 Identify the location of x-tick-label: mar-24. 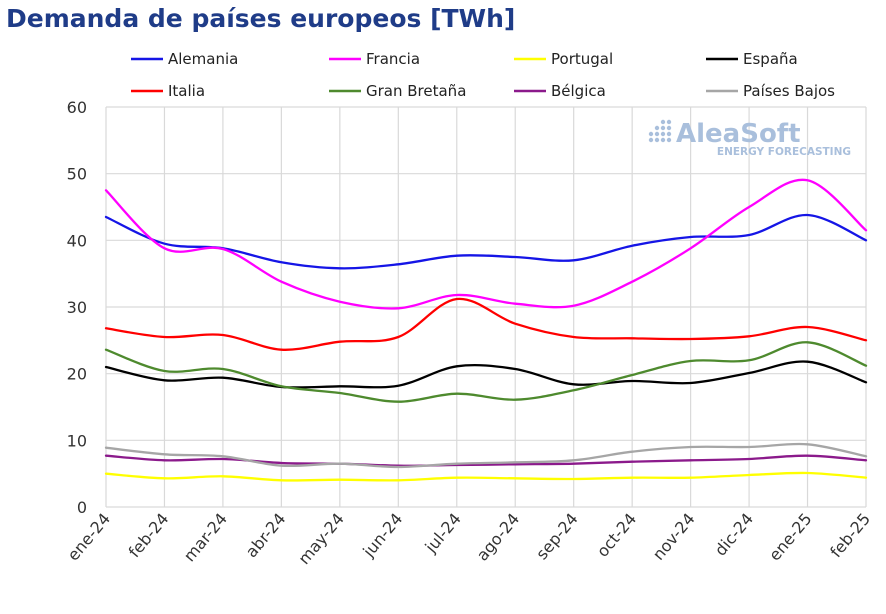
(205, 537).